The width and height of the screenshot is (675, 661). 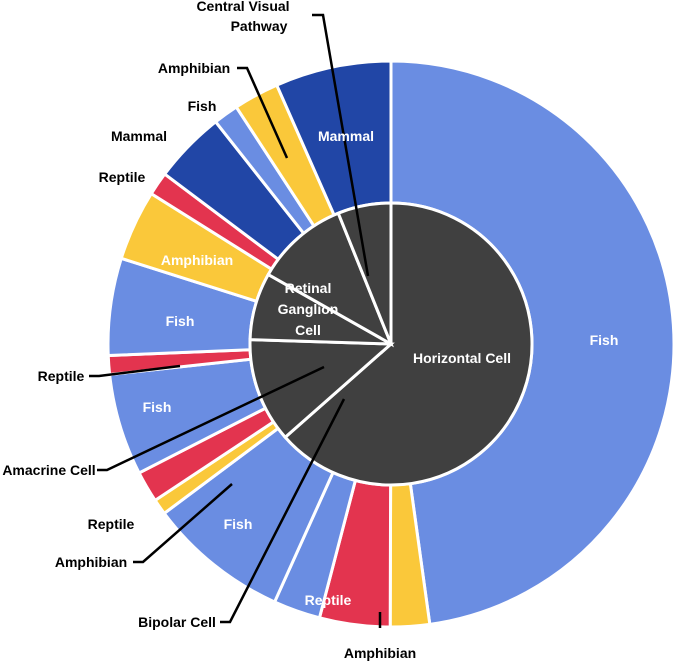 What do you see at coordinates (183, 523) in the screenshot?
I see `leader-amphibian-low` at bounding box center [183, 523].